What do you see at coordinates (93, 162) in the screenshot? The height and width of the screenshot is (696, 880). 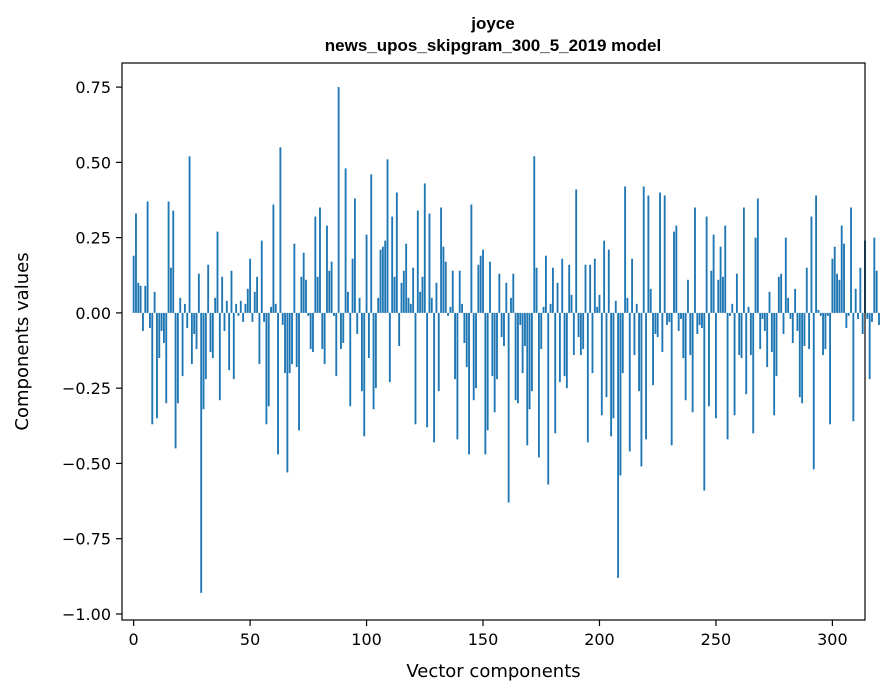 I see `y-tick-label: 0.50` at bounding box center [93, 162].